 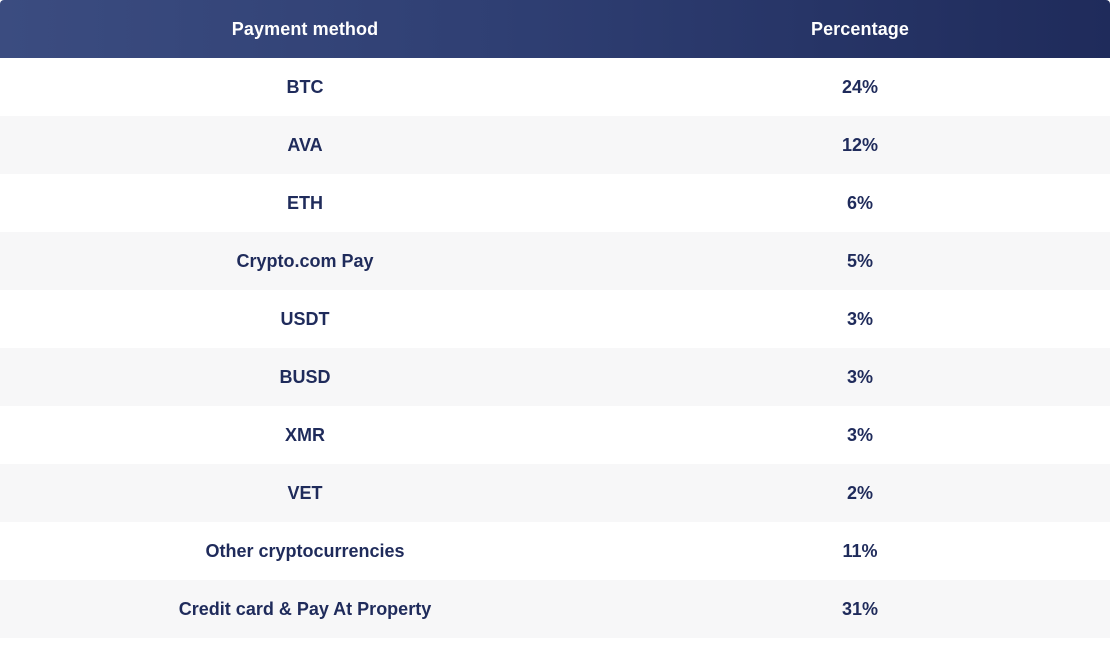 I want to click on payment-method-cell: USDT, so click(x=305, y=318).